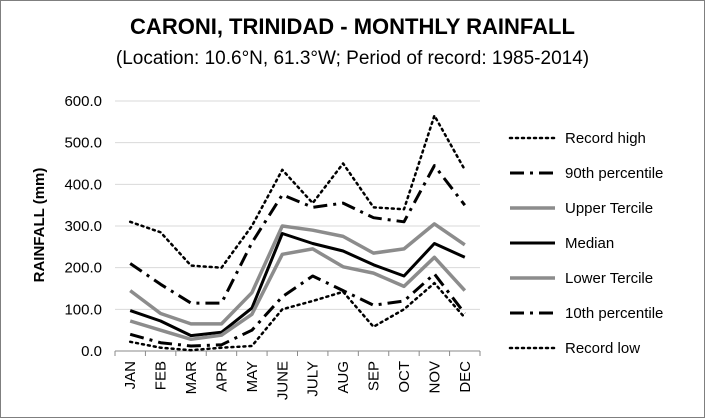 Image resolution: width=705 pixels, height=418 pixels. What do you see at coordinates (313, 379) in the screenshot?
I see `x-tick-label: JULY` at bounding box center [313, 379].